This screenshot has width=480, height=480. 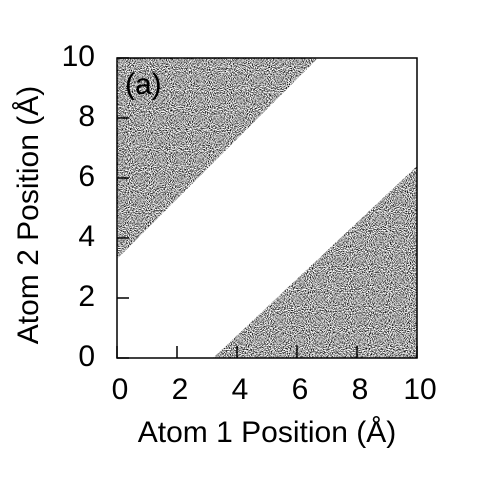 What do you see at coordinates (360, 389) in the screenshot?
I see `x-tick-label: 8` at bounding box center [360, 389].